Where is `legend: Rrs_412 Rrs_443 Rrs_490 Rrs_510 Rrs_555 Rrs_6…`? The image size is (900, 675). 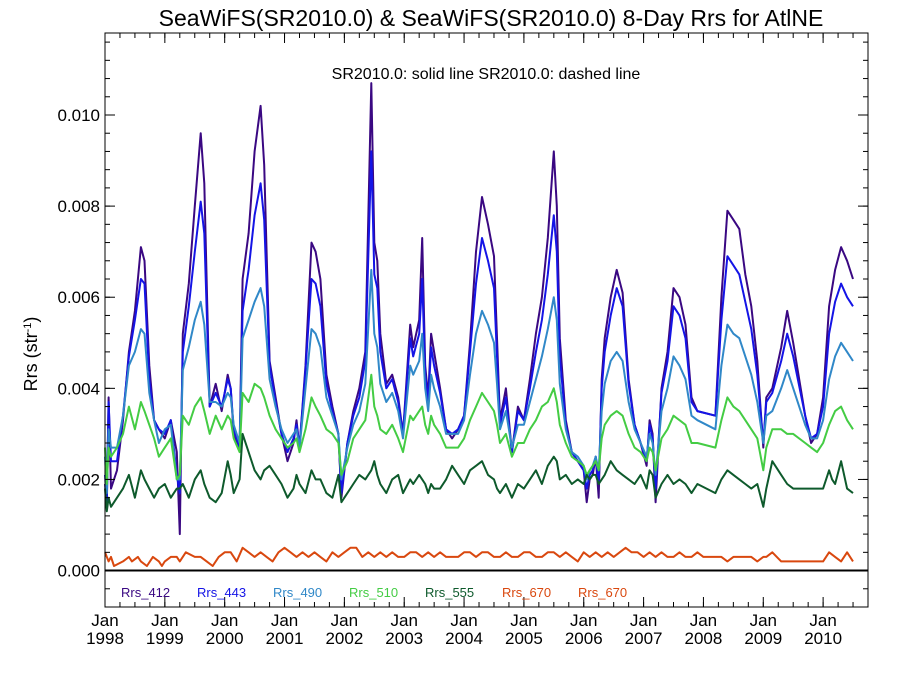
legend: Rrs_412 Rrs_443 Rrs_490 Rrs_510 Rrs_555 Rrs_6… is located at coordinates (374, 592).